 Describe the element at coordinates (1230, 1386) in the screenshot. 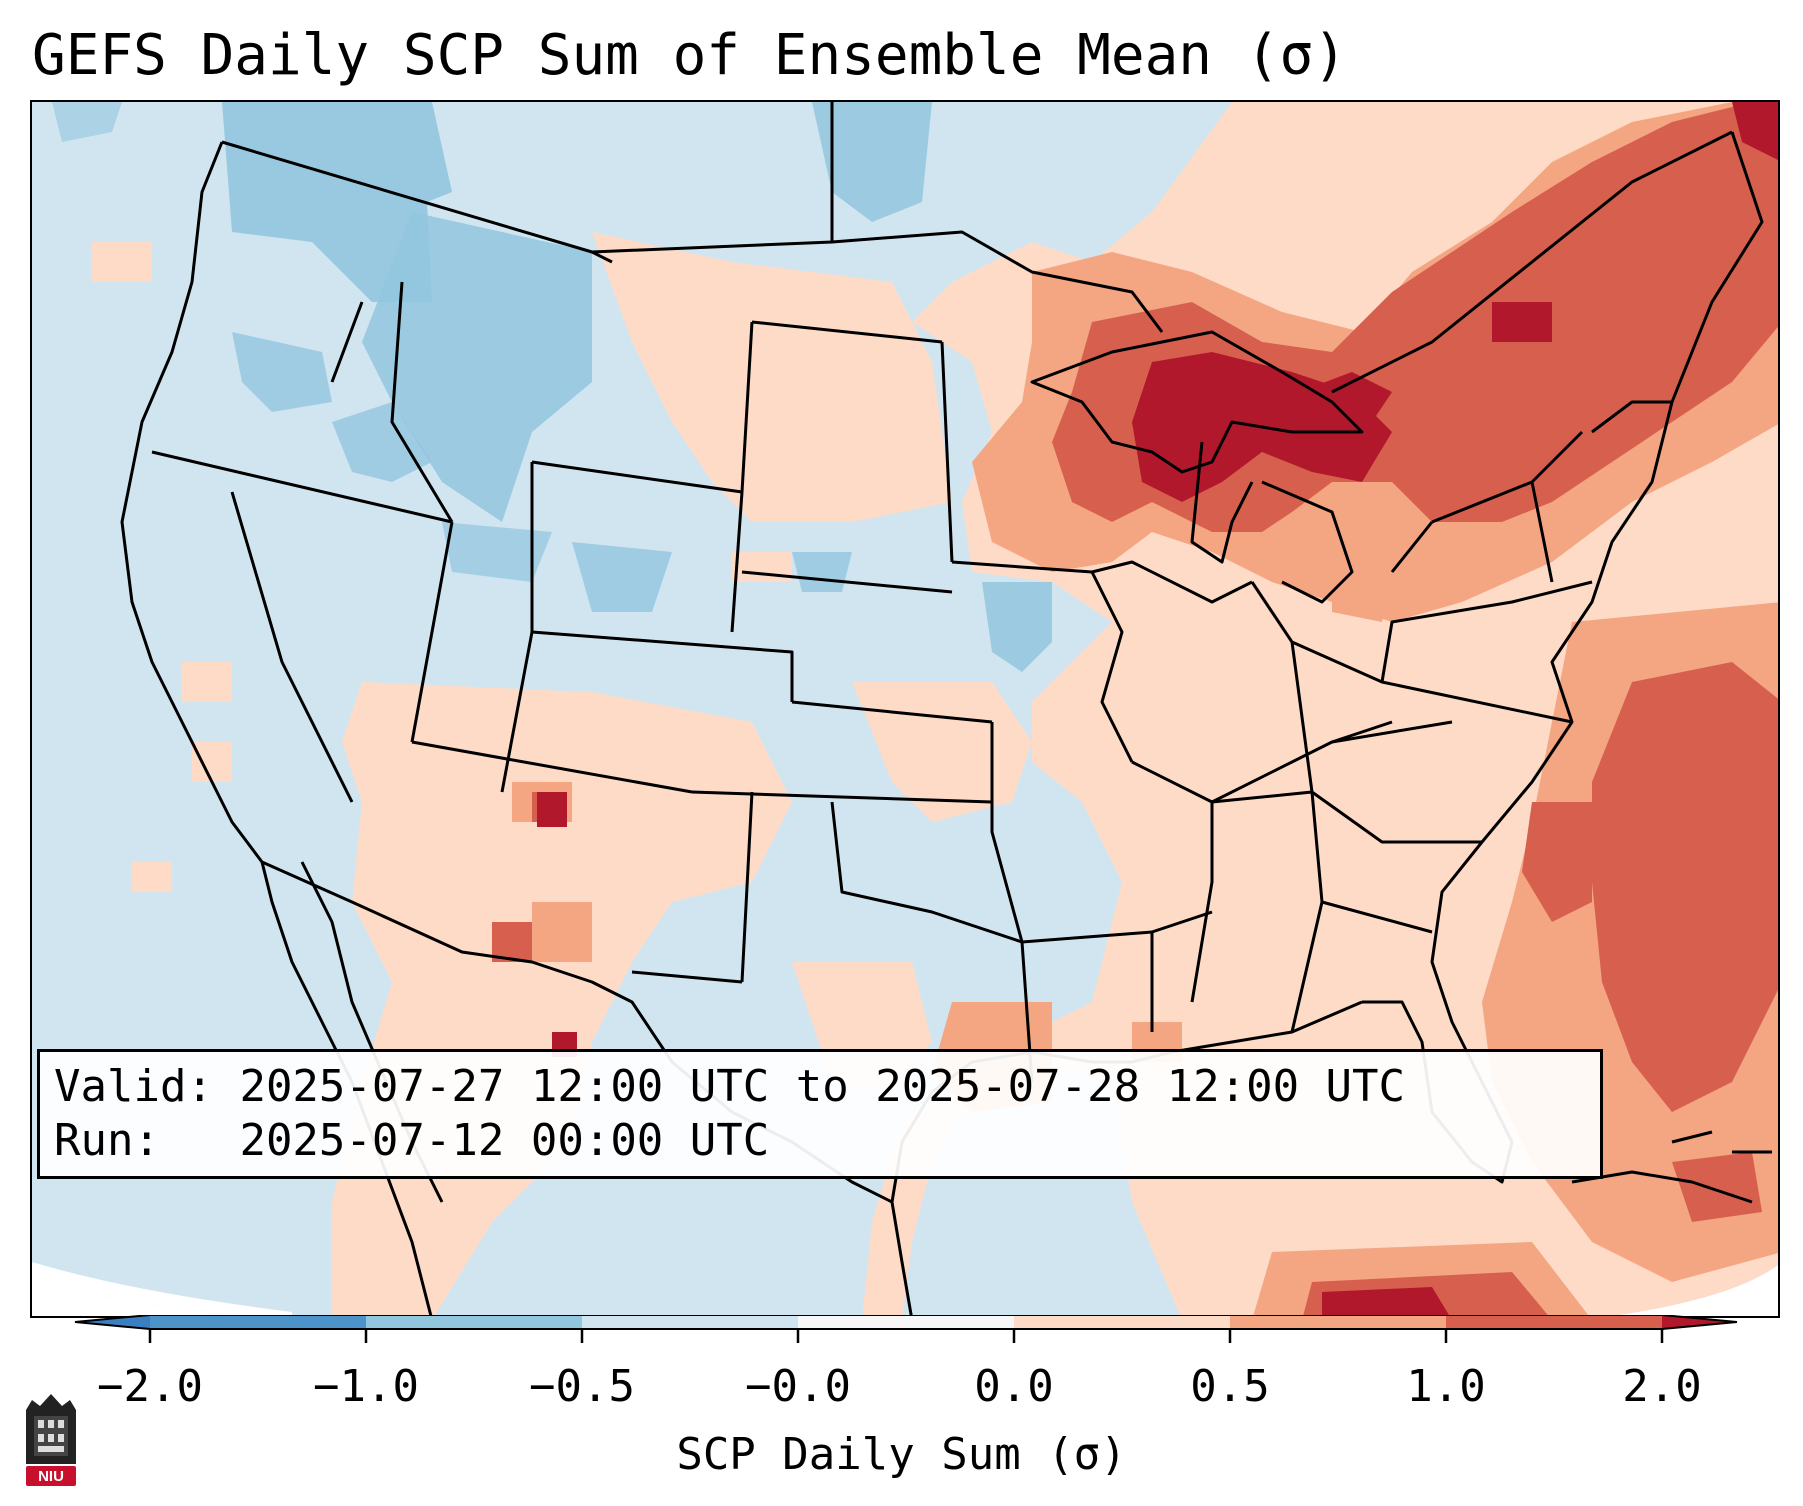

I see `colorbar-tick-label: 0.5` at that location.